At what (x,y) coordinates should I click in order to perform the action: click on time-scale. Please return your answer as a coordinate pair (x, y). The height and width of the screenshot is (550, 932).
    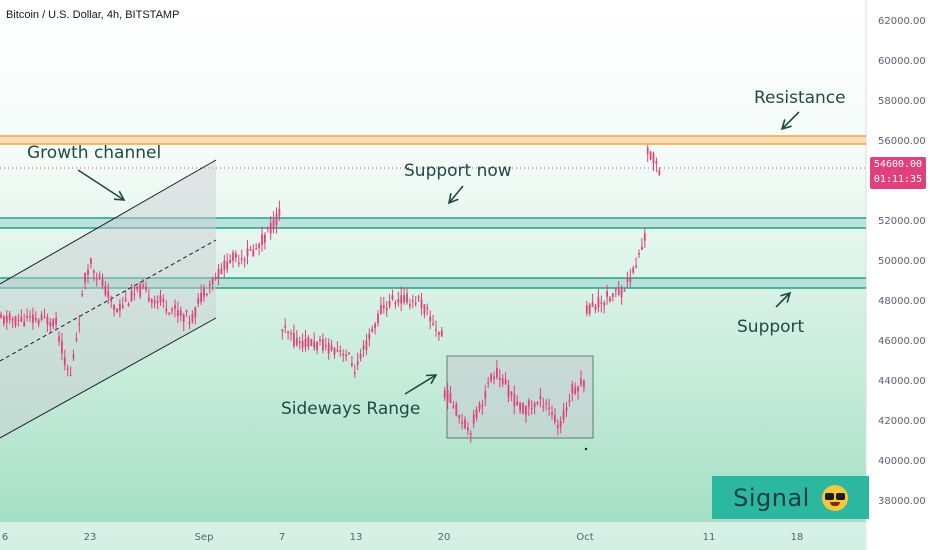
    Looking at the image, I should click on (433, 536).